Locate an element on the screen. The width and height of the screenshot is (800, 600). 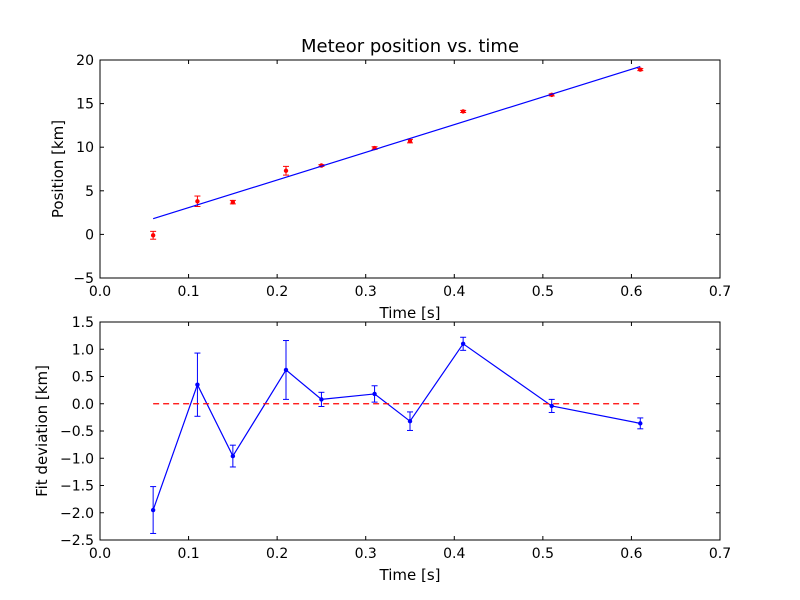
y-tick-label: −5 is located at coordinates (83, 279).